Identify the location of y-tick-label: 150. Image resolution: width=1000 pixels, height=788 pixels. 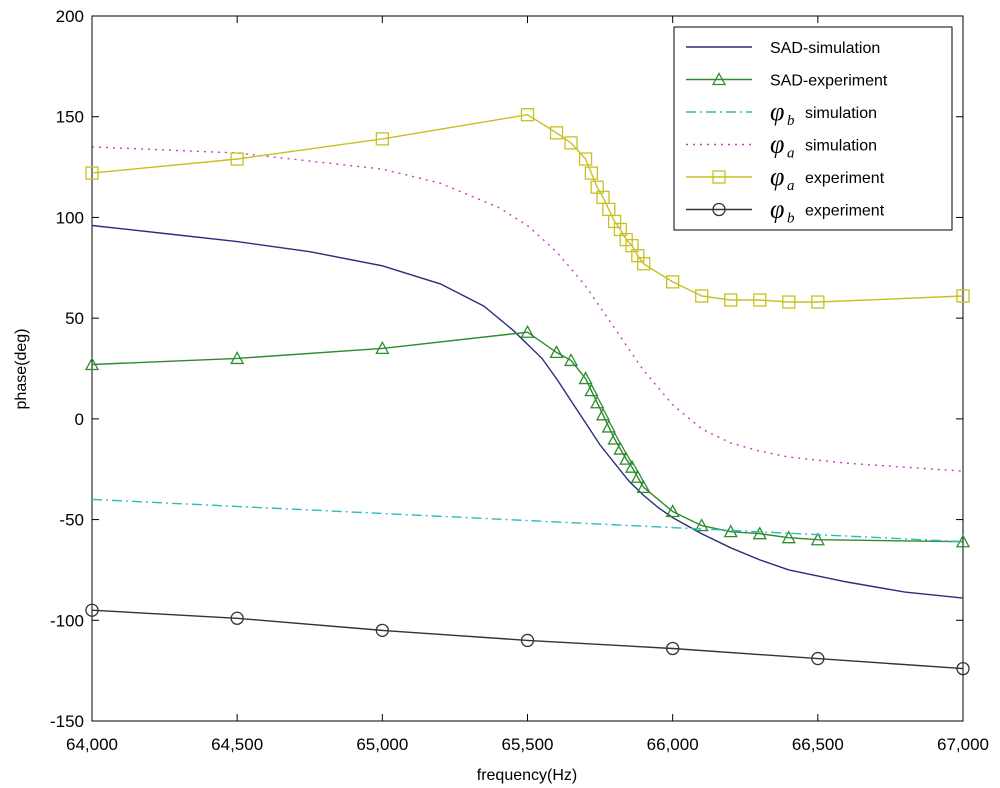
(70, 117).